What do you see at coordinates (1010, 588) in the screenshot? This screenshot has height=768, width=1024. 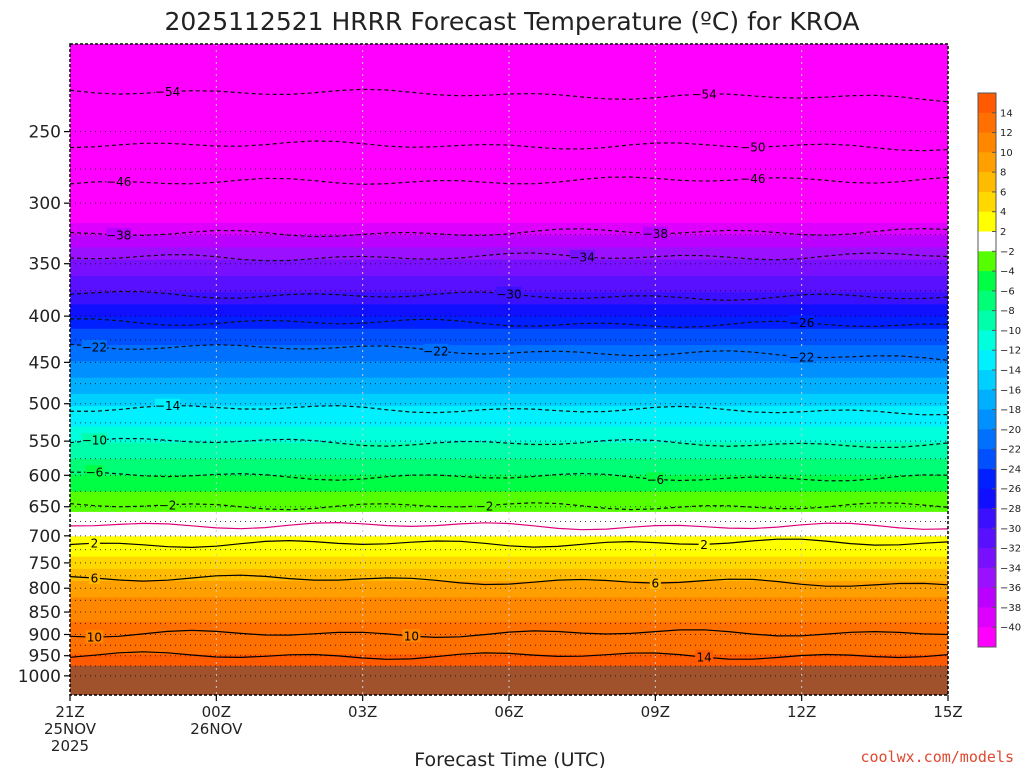 I see `colorbar-label: −36` at bounding box center [1010, 588].